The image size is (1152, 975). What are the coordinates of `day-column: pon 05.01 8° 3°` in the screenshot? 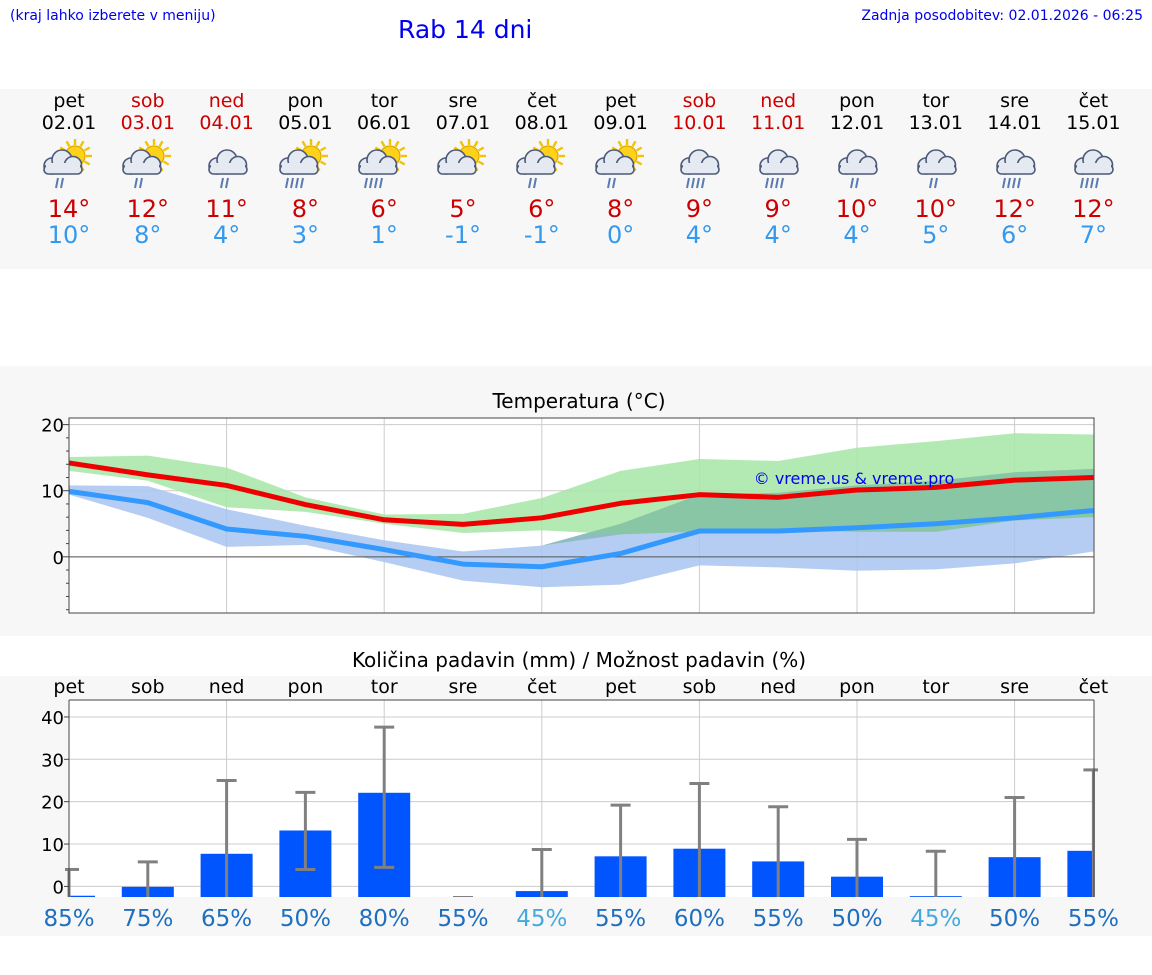 It's located at (305, 168).